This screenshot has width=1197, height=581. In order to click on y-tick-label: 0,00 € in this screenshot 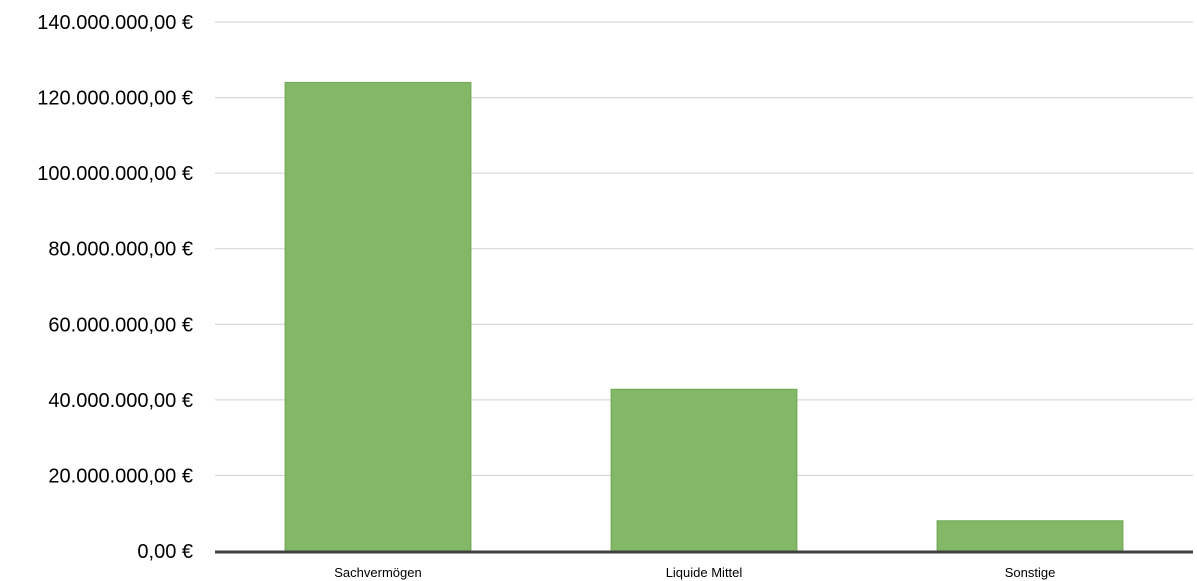, I will do `click(165, 552)`.